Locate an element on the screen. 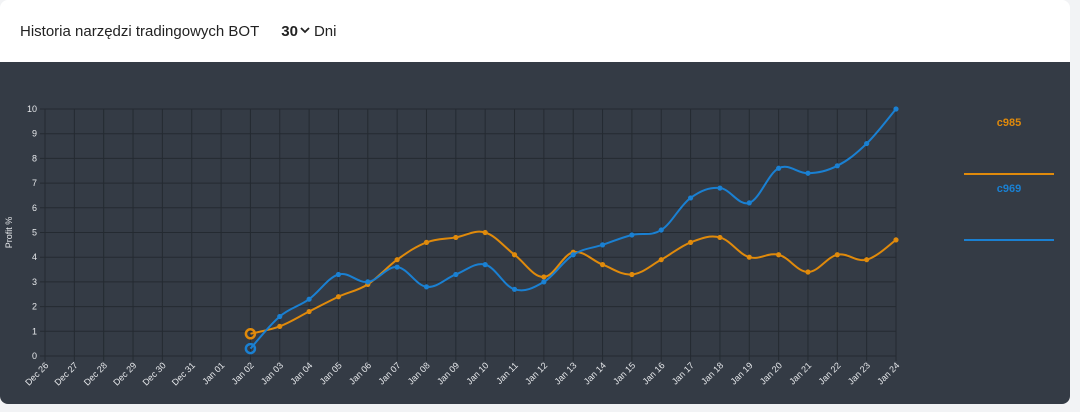 This screenshot has width=1080, height=412. period-selector: 30 Dni is located at coordinates (308, 31).